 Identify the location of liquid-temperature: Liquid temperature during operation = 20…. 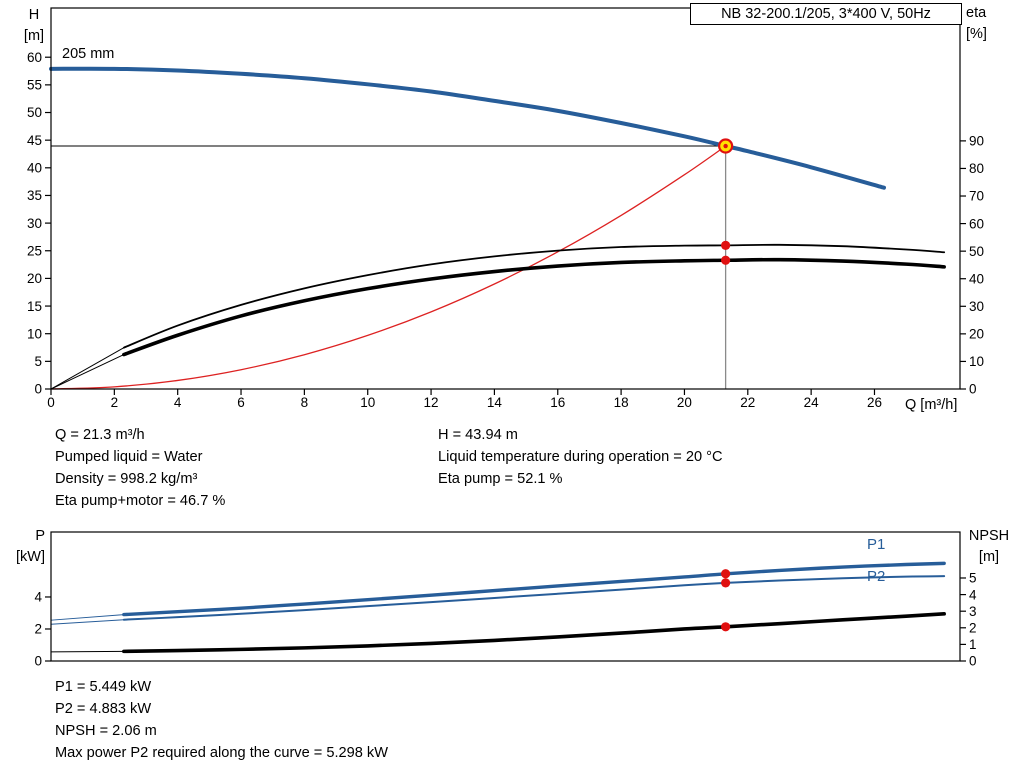
(580, 457).